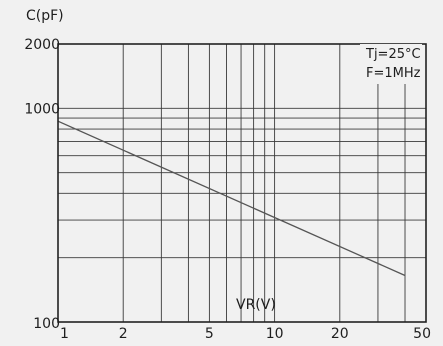 The height and width of the screenshot is (346, 443). Describe the element at coordinates (42, 45) in the screenshot. I see `y-tick-label: 2000` at that location.